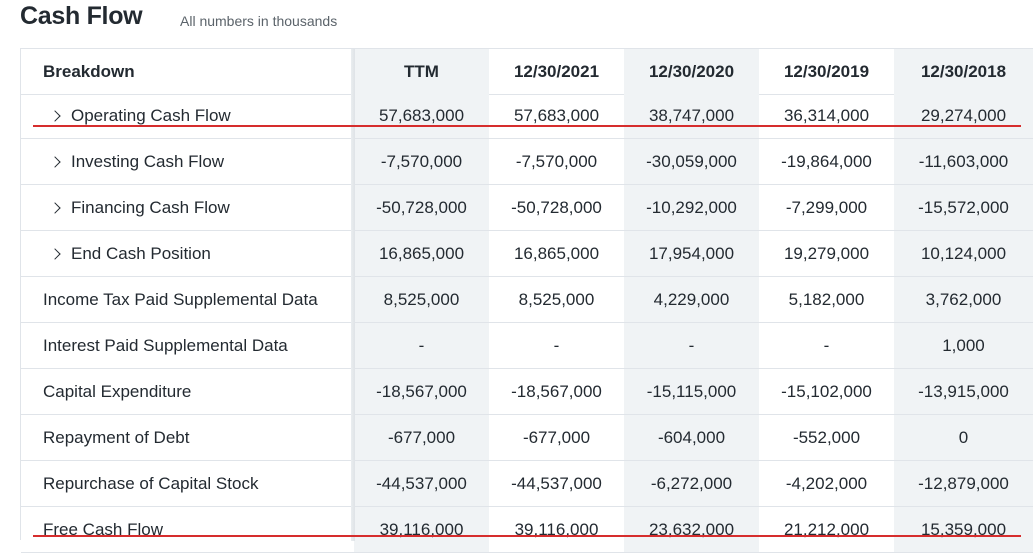 Image resolution: width=1033 pixels, height=553 pixels. Describe the element at coordinates (691, 299) in the screenshot. I see `value-cell: 4,229,000` at that location.